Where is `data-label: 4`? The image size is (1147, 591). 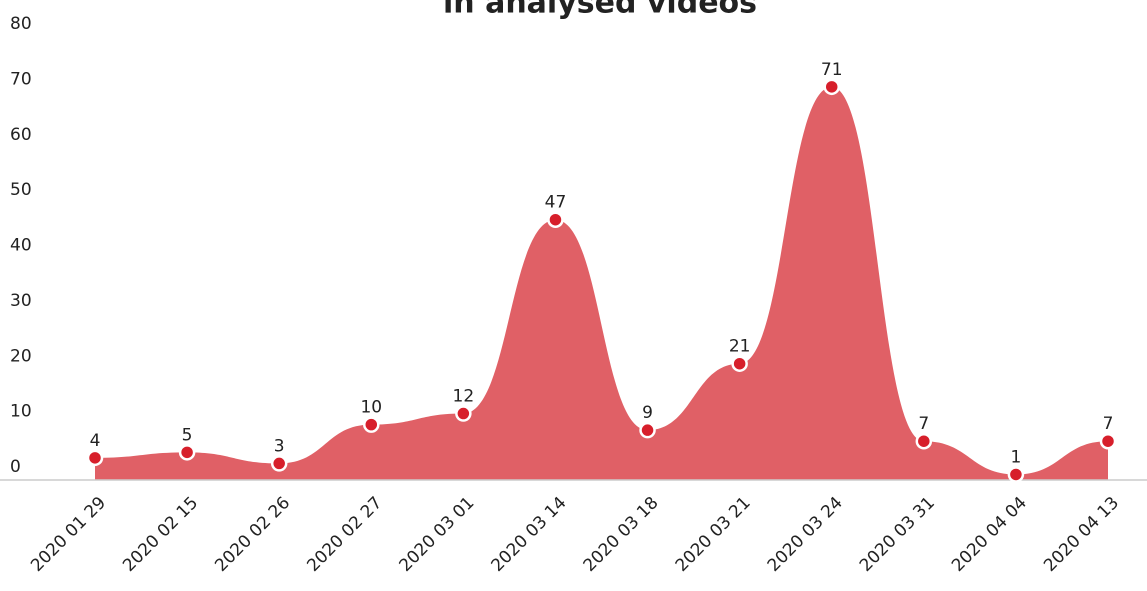 data-label: 4 is located at coordinates (95, 441).